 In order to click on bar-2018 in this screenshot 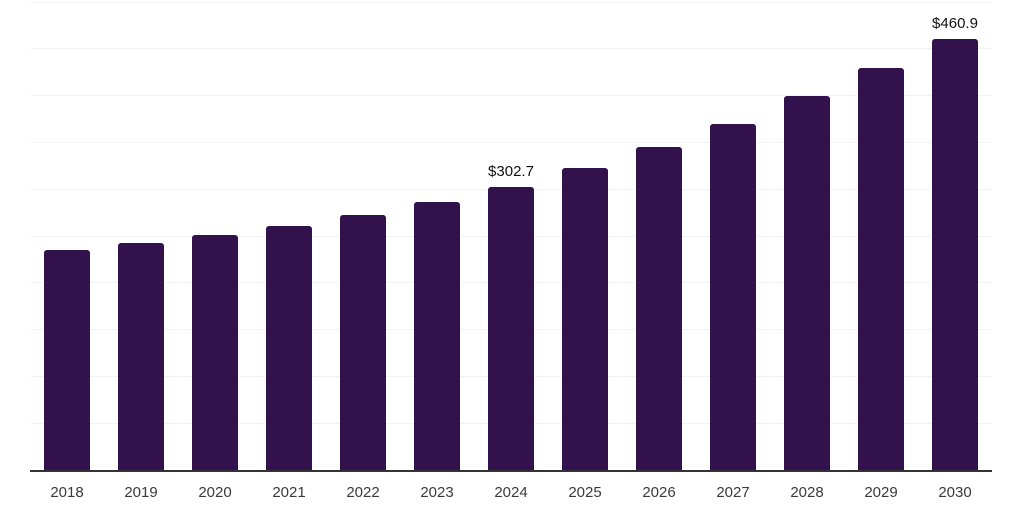, I will do `click(67, 360)`.